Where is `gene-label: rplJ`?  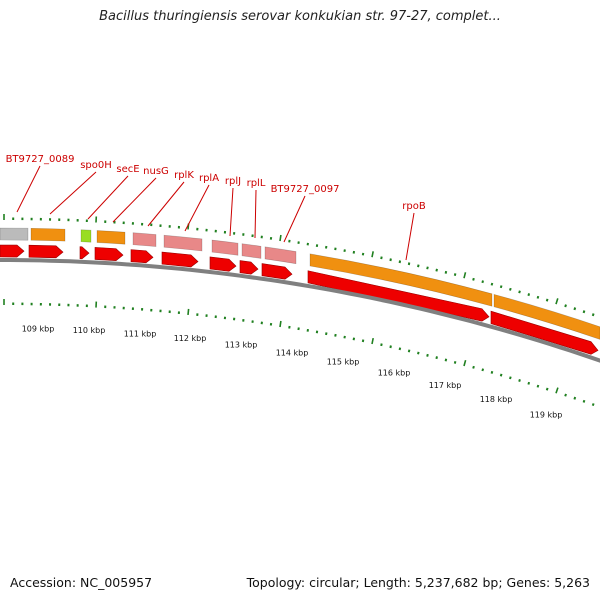
gene-label: rplJ is located at coordinates (233, 181).